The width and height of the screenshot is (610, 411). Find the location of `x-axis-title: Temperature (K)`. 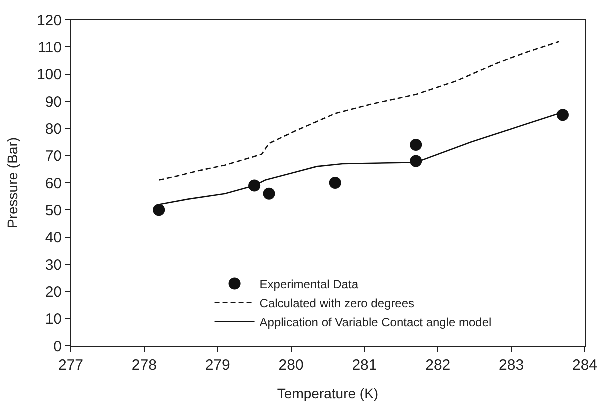

x-axis-title: Temperature (K) is located at coordinates (328, 393).